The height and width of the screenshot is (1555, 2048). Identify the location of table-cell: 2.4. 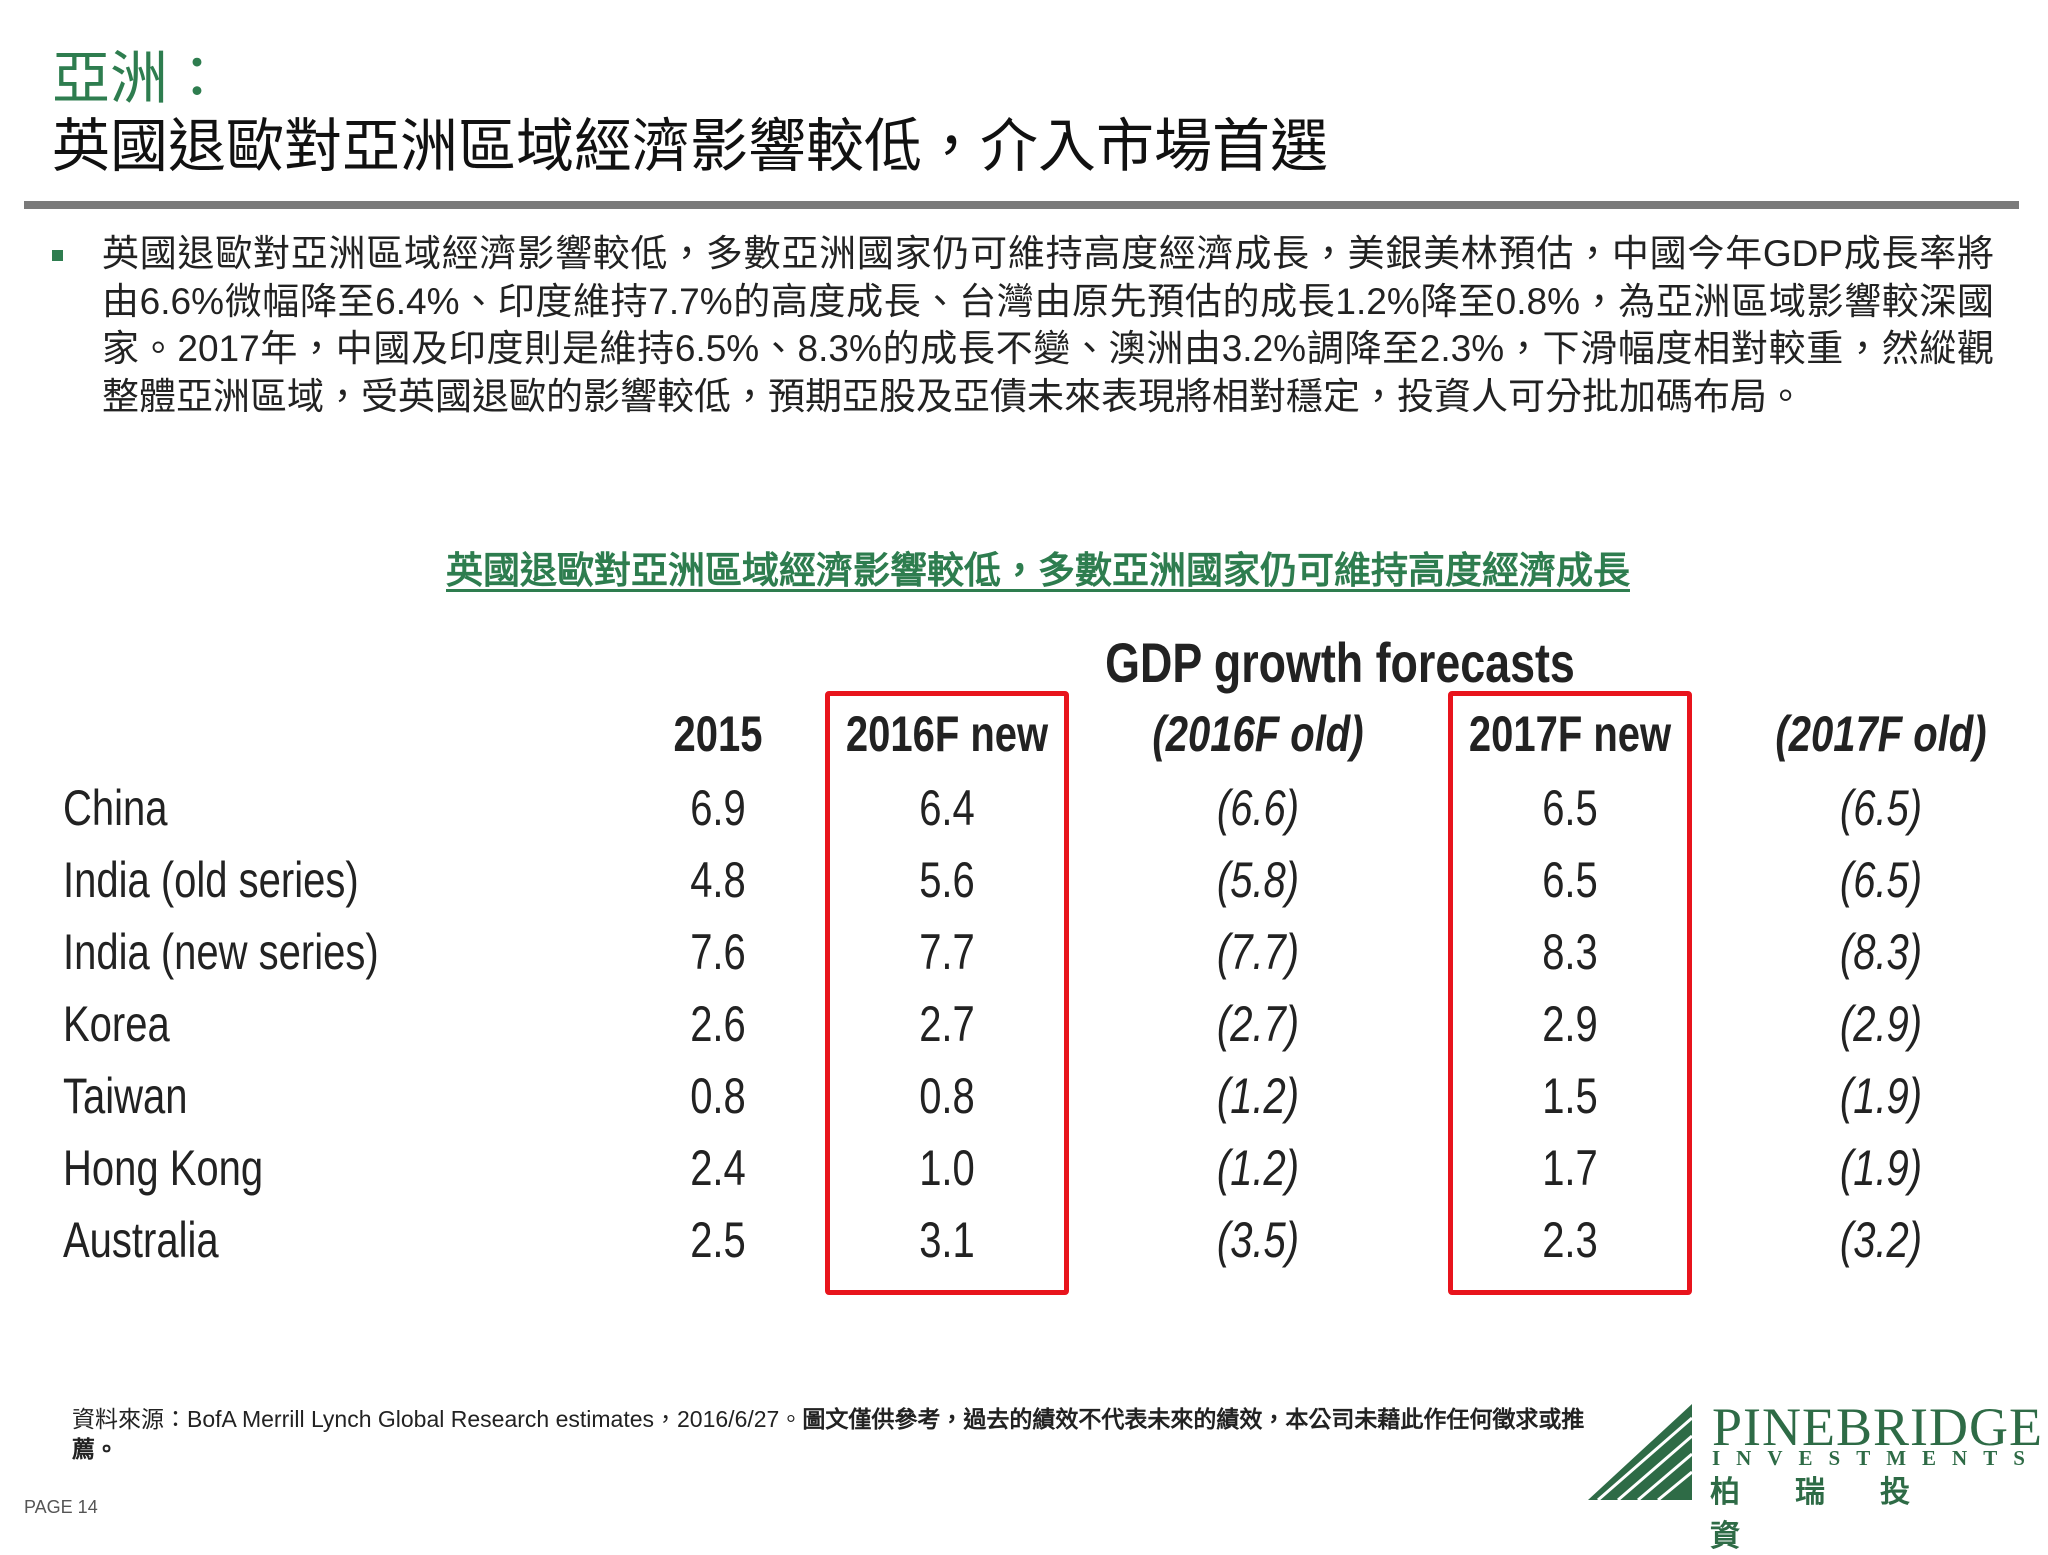
(718, 1168).